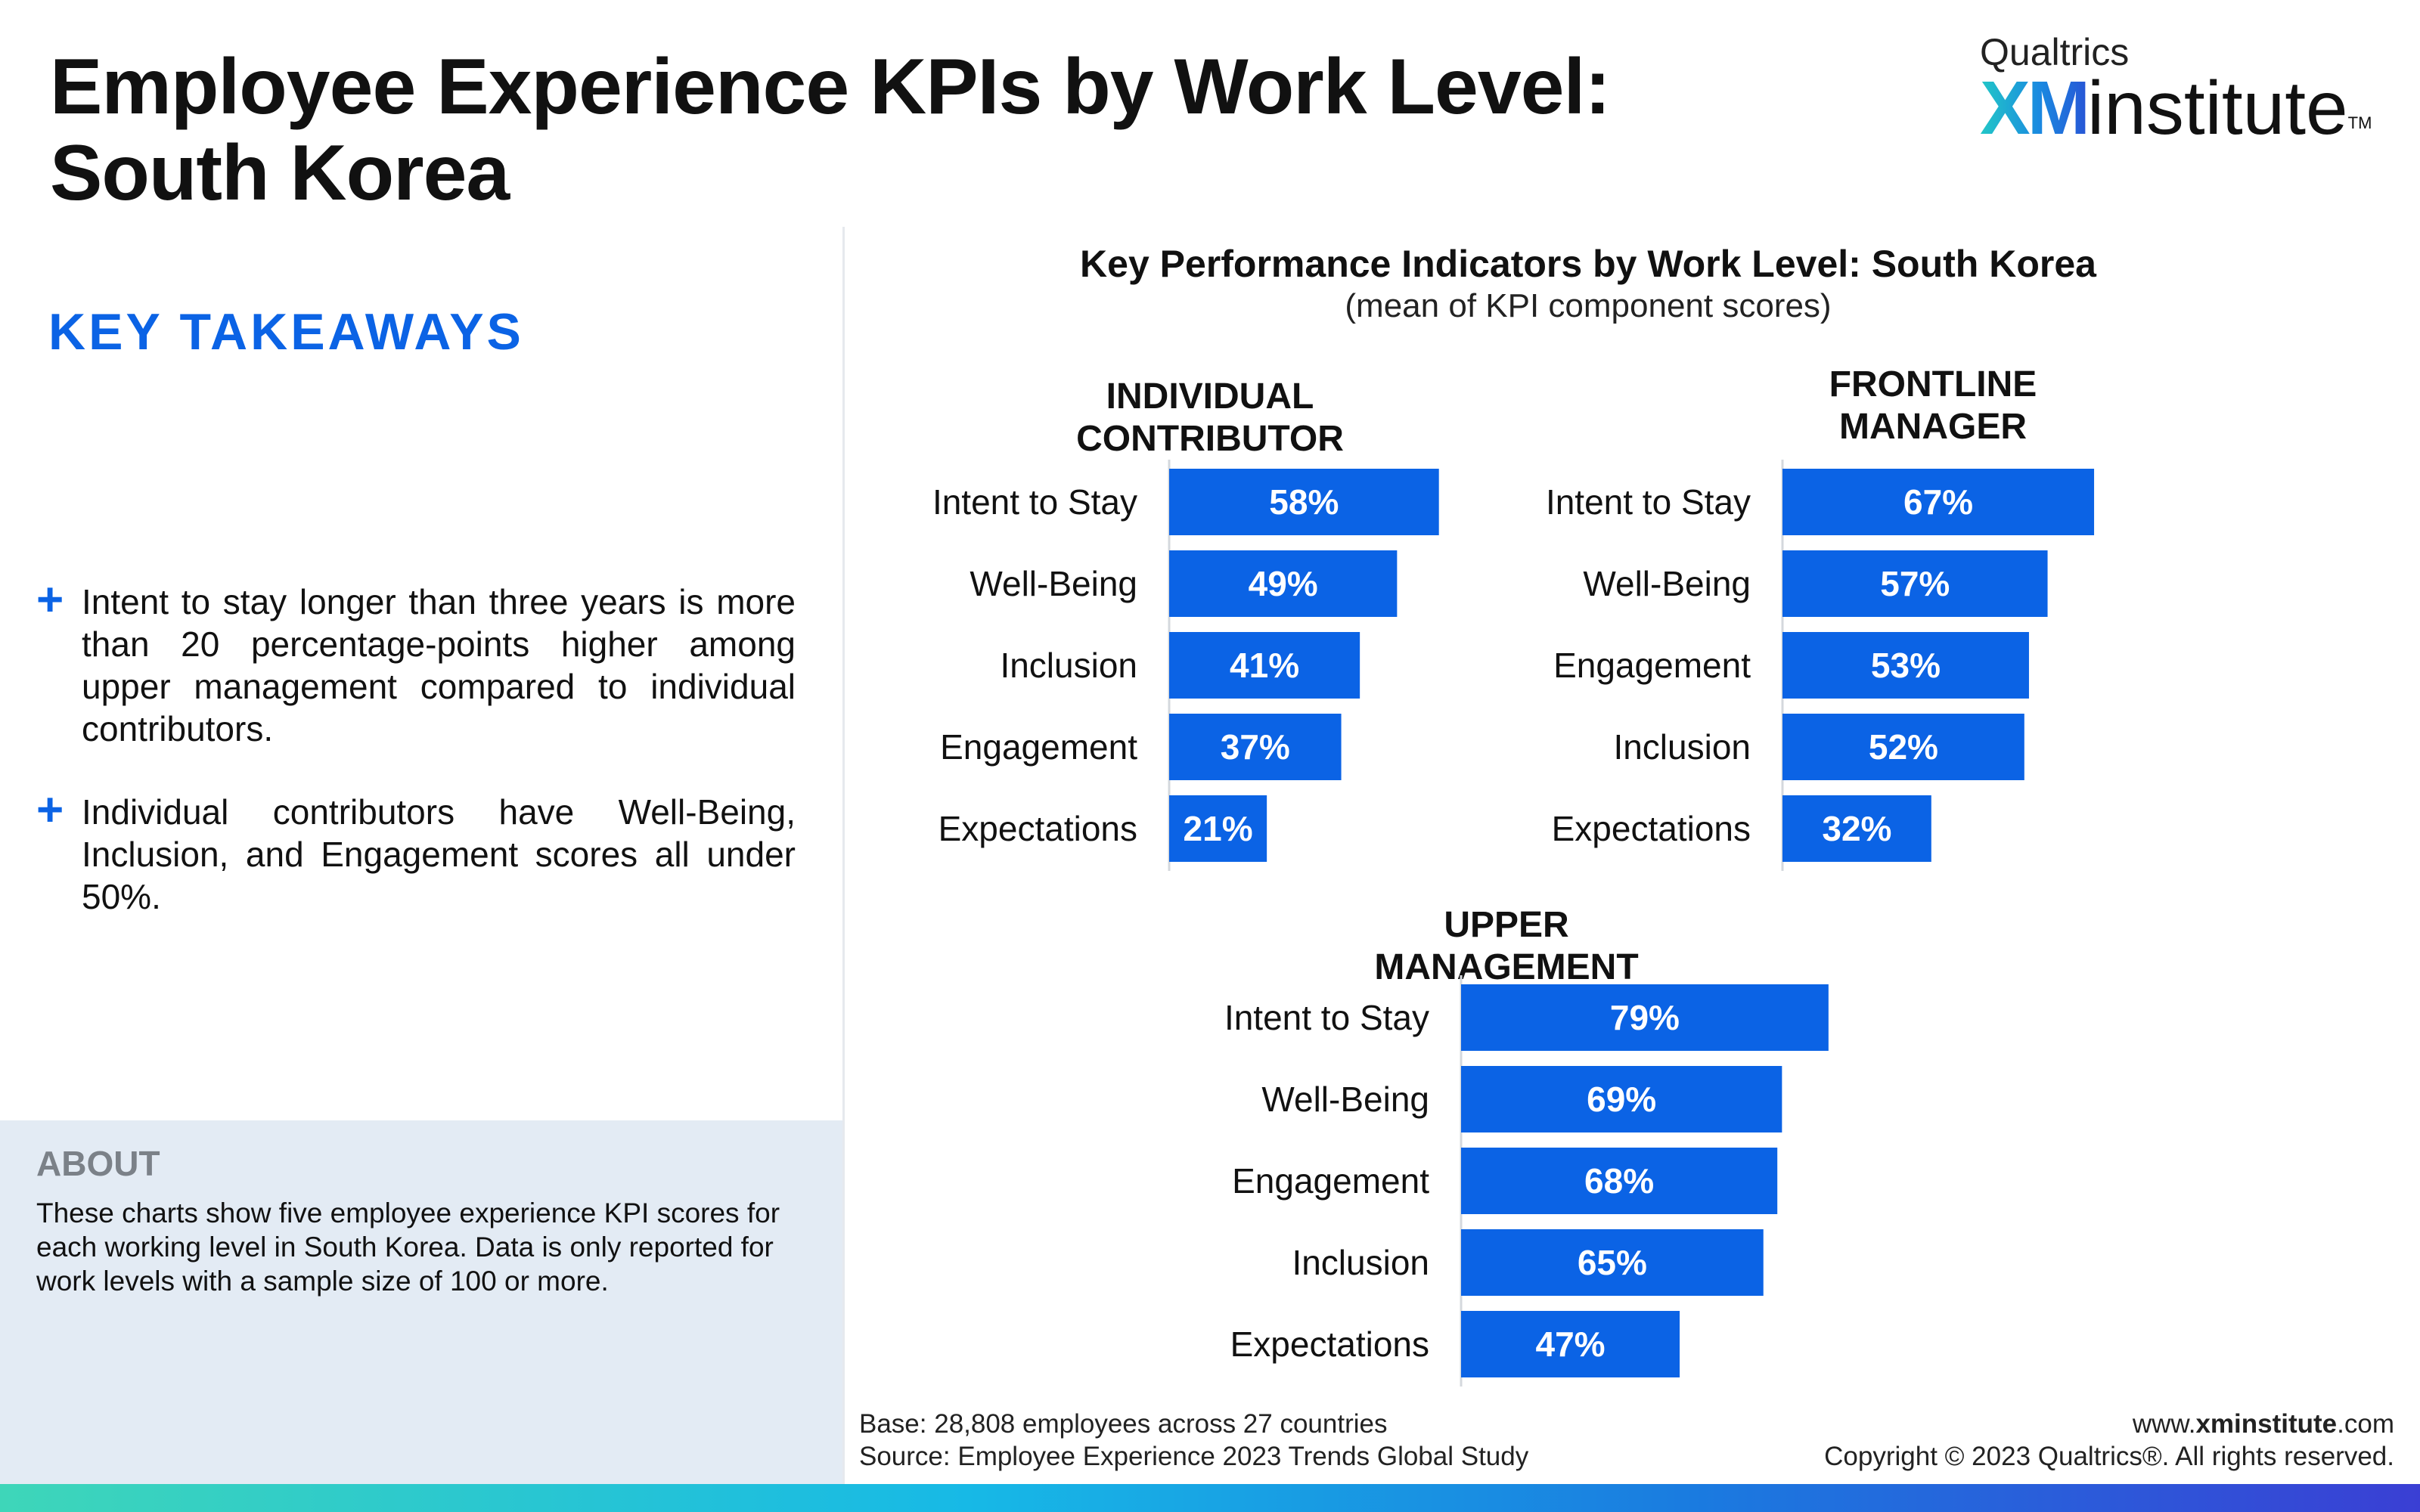  What do you see at coordinates (830, 87) in the screenshot?
I see `page-title-line-1: Employee Experience KPIs by Work Level:` at bounding box center [830, 87].